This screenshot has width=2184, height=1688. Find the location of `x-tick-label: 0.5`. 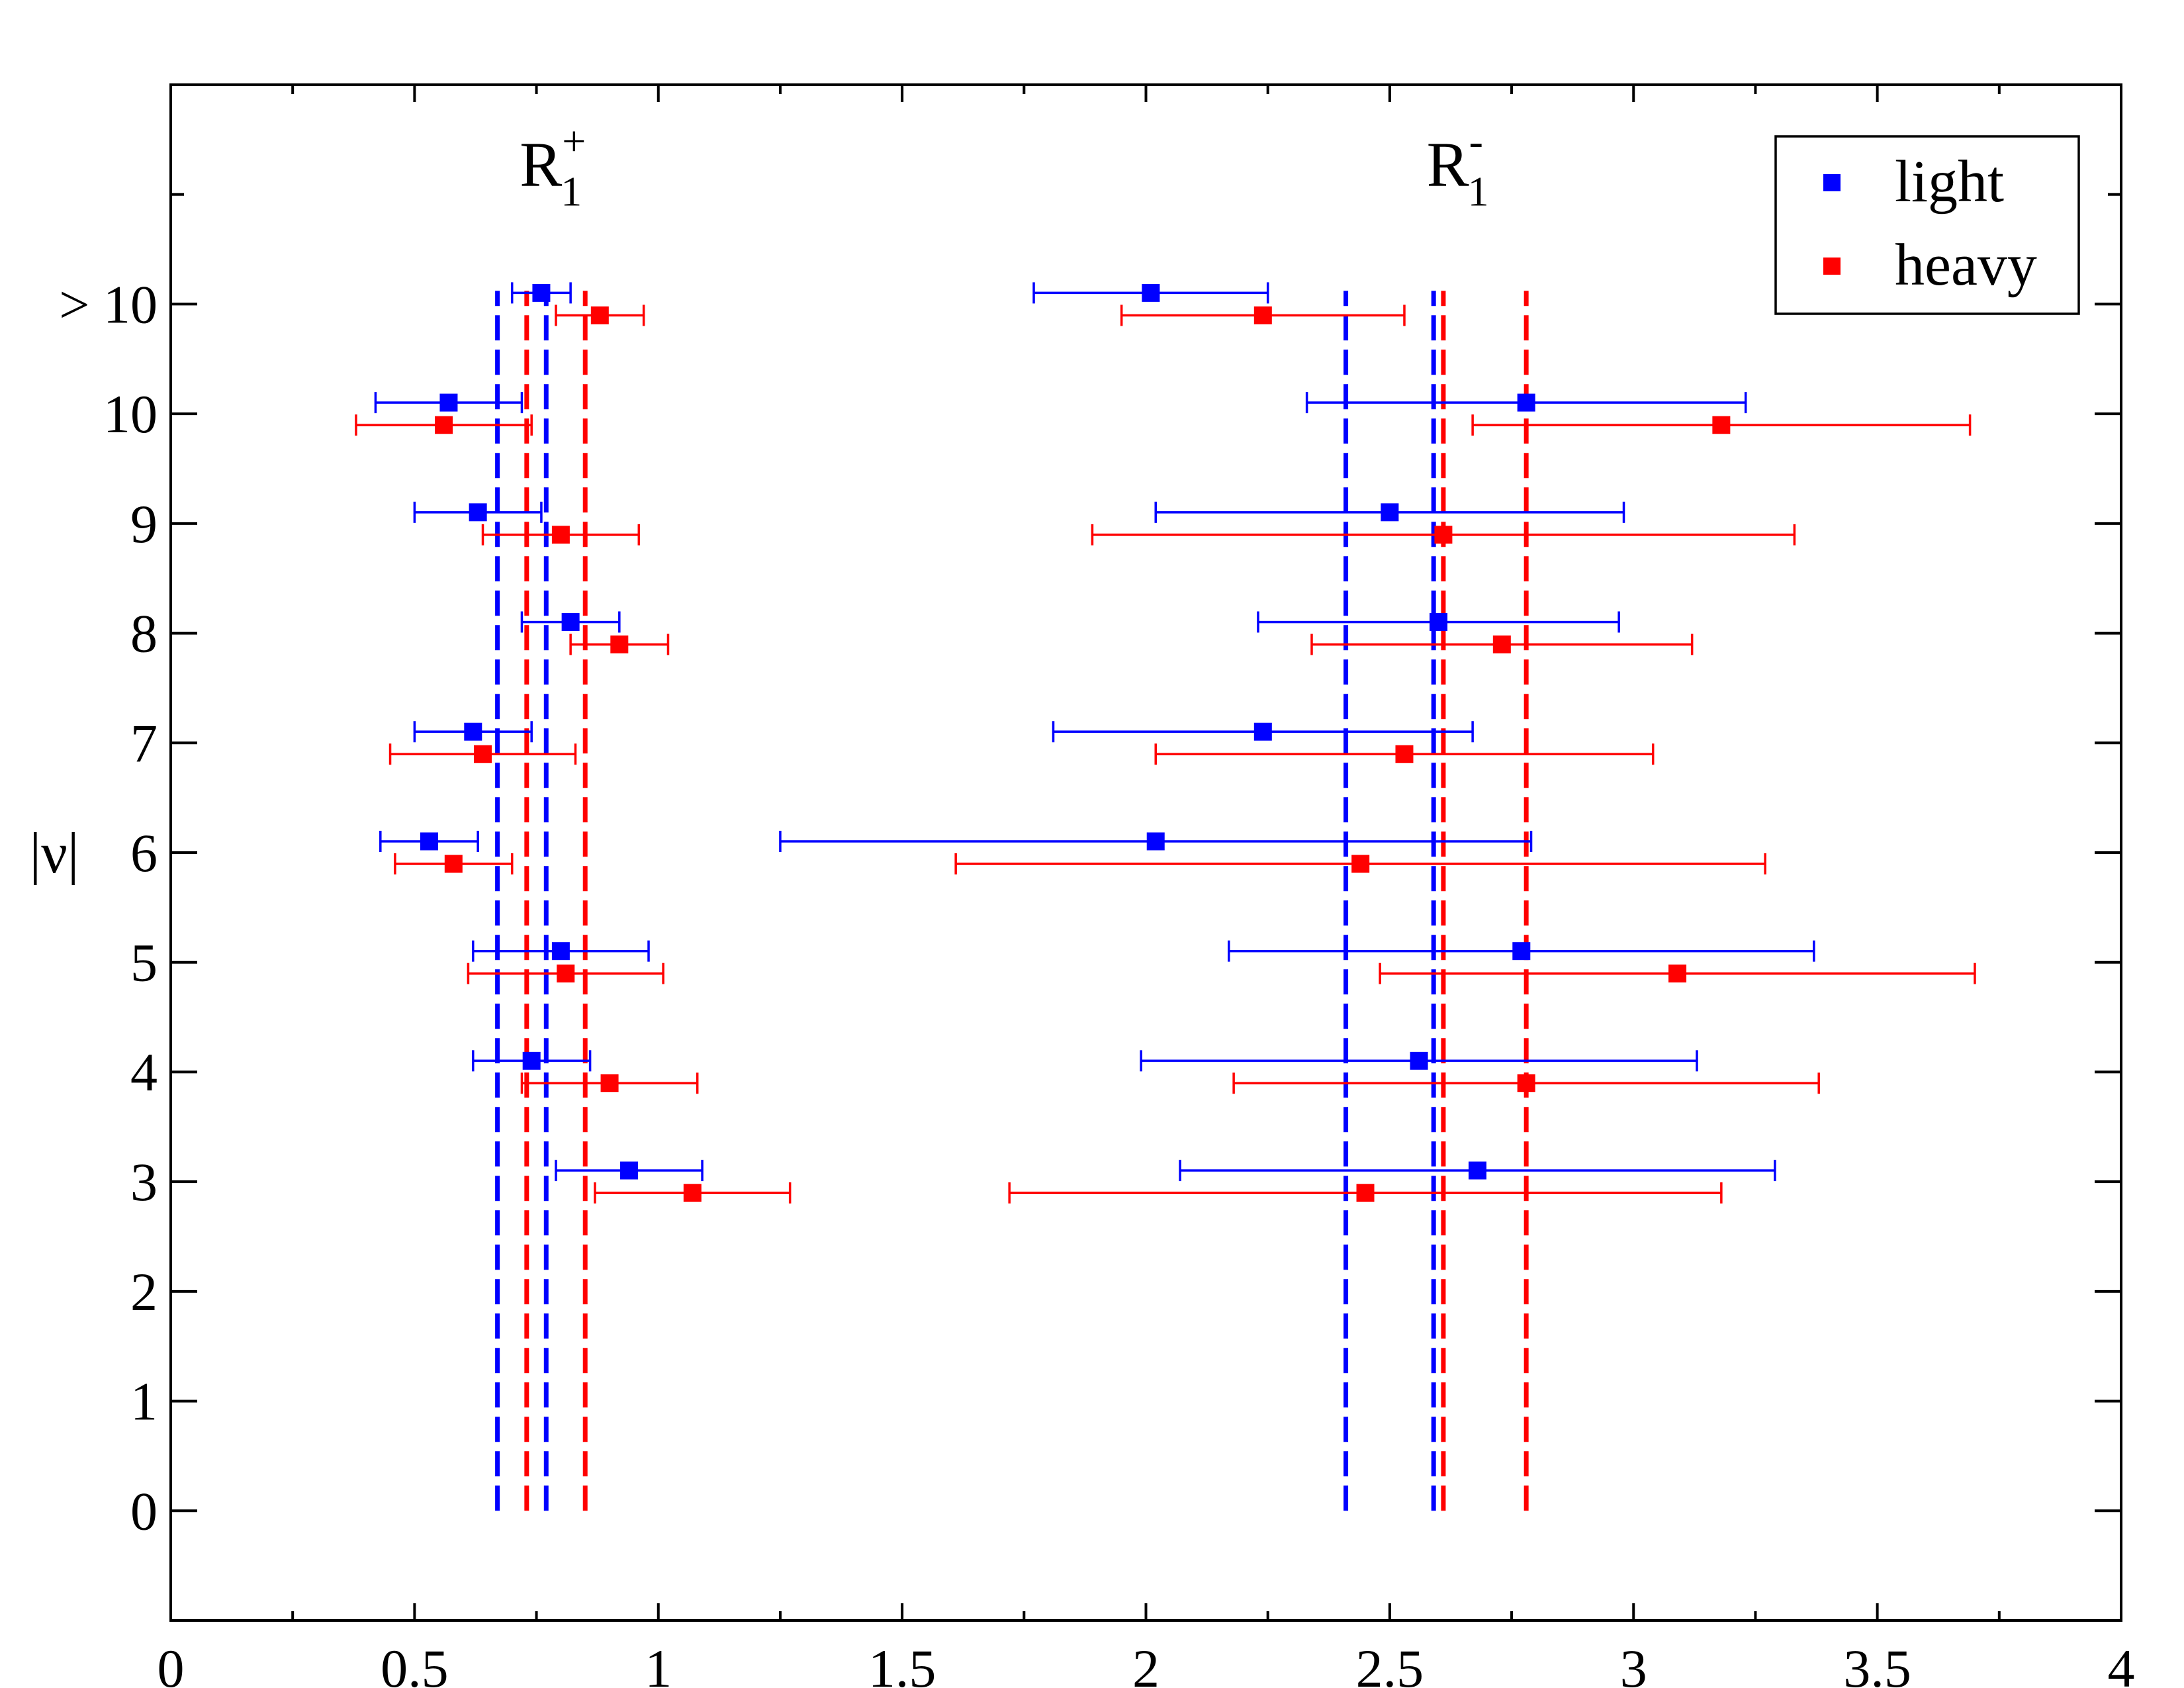

x-tick-label: 0.5 is located at coordinates (415, 1663).